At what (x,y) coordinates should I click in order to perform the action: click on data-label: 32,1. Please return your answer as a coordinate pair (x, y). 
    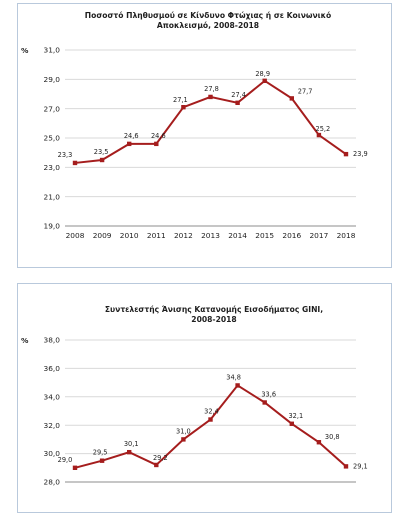
    Looking at the image, I should click on (295, 416).